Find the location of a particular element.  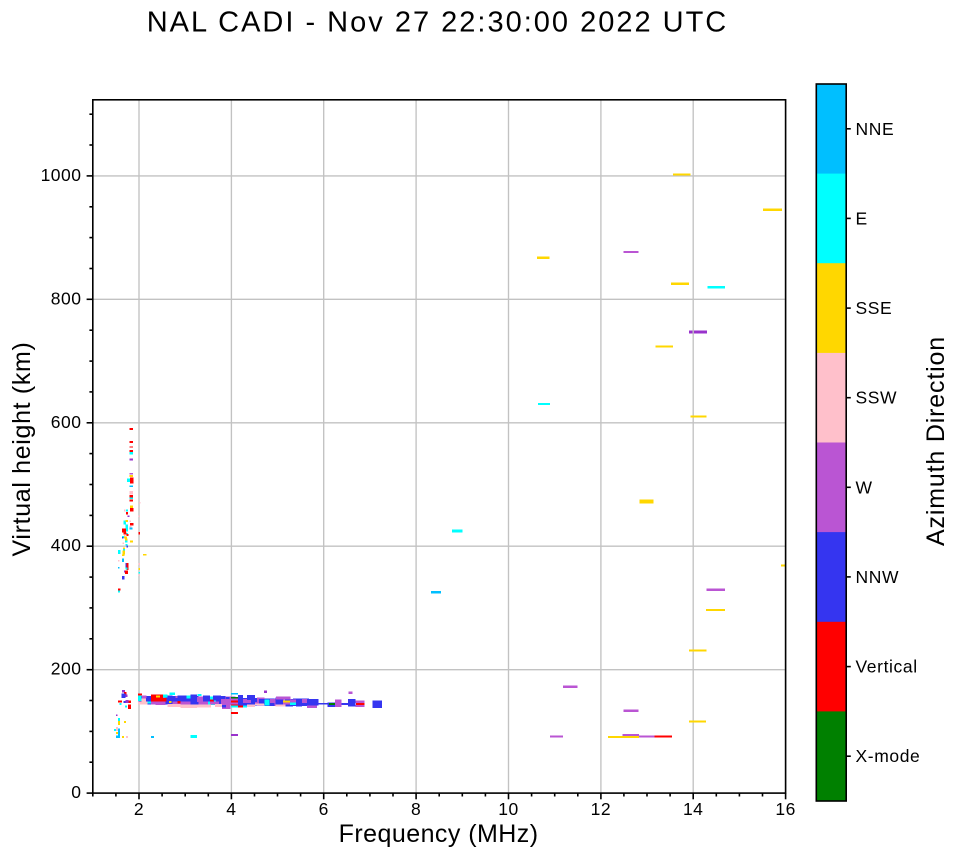

svg-text: W is located at coordinates (864, 487).